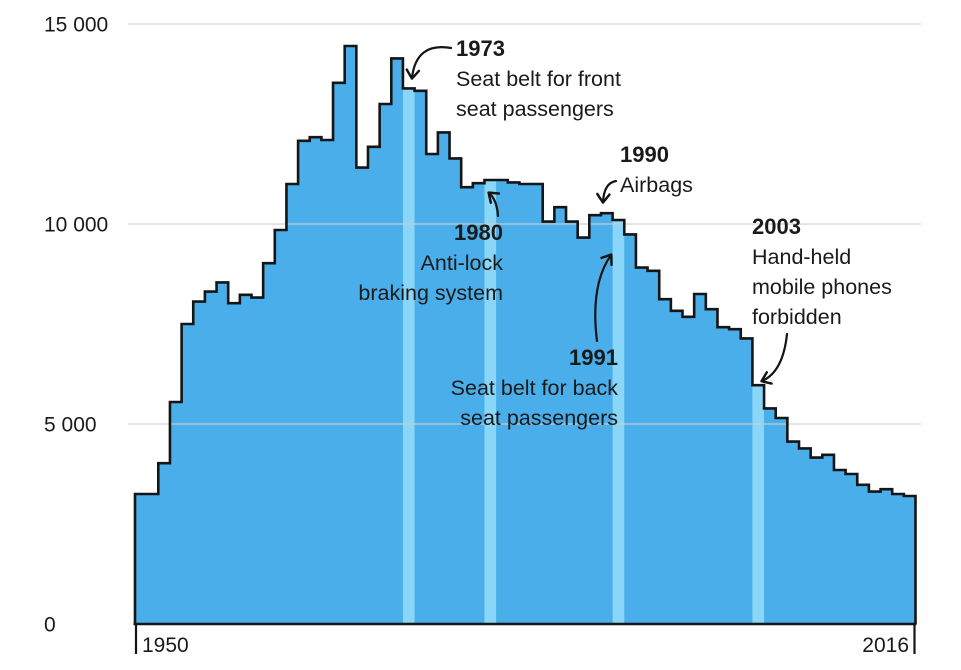 This screenshot has width=961, height=670. Describe the element at coordinates (165, 645) in the screenshot. I see `x-tick-label-start: 1950` at that location.